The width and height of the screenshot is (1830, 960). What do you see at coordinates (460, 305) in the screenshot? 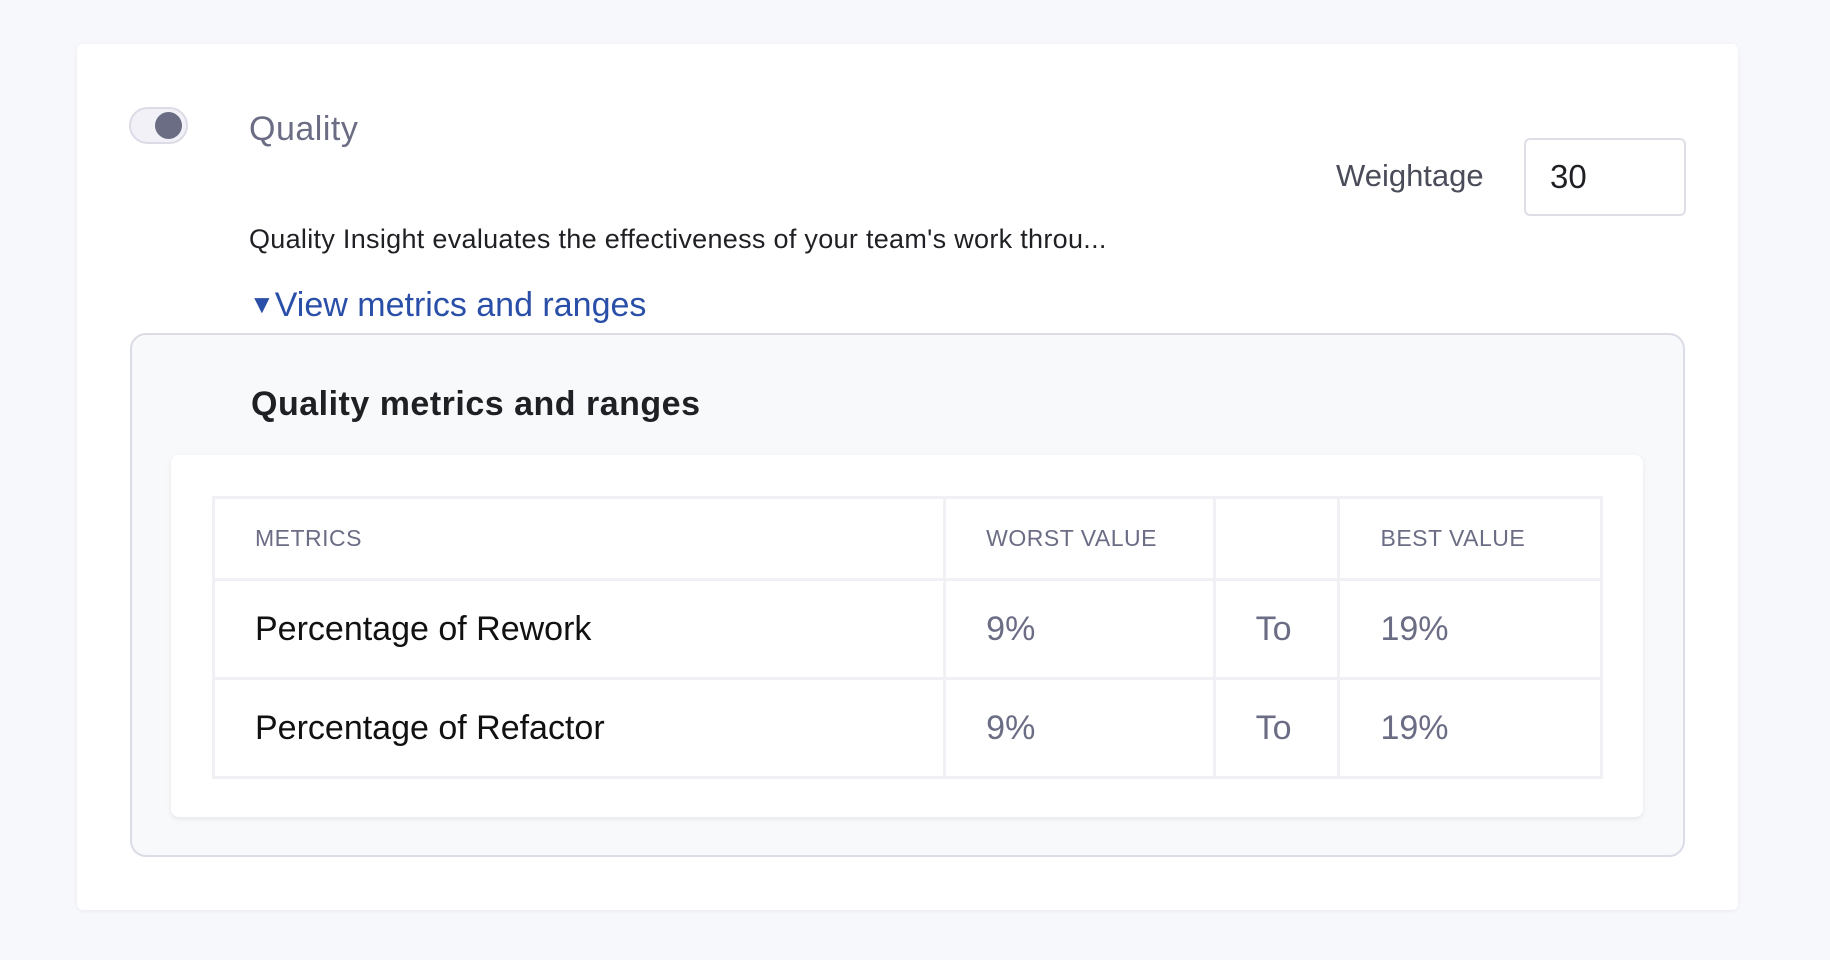
I see `link-label: View metrics and ranges` at bounding box center [460, 305].